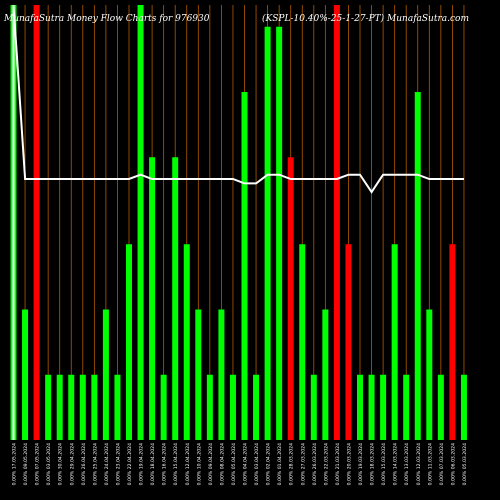 Image resolution: width=500 pixels, height=500 pixels. Describe the element at coordinates (49, 464) in the screenshot. I see `x-tick-label: 0.00% 03.05.2024` at that location.